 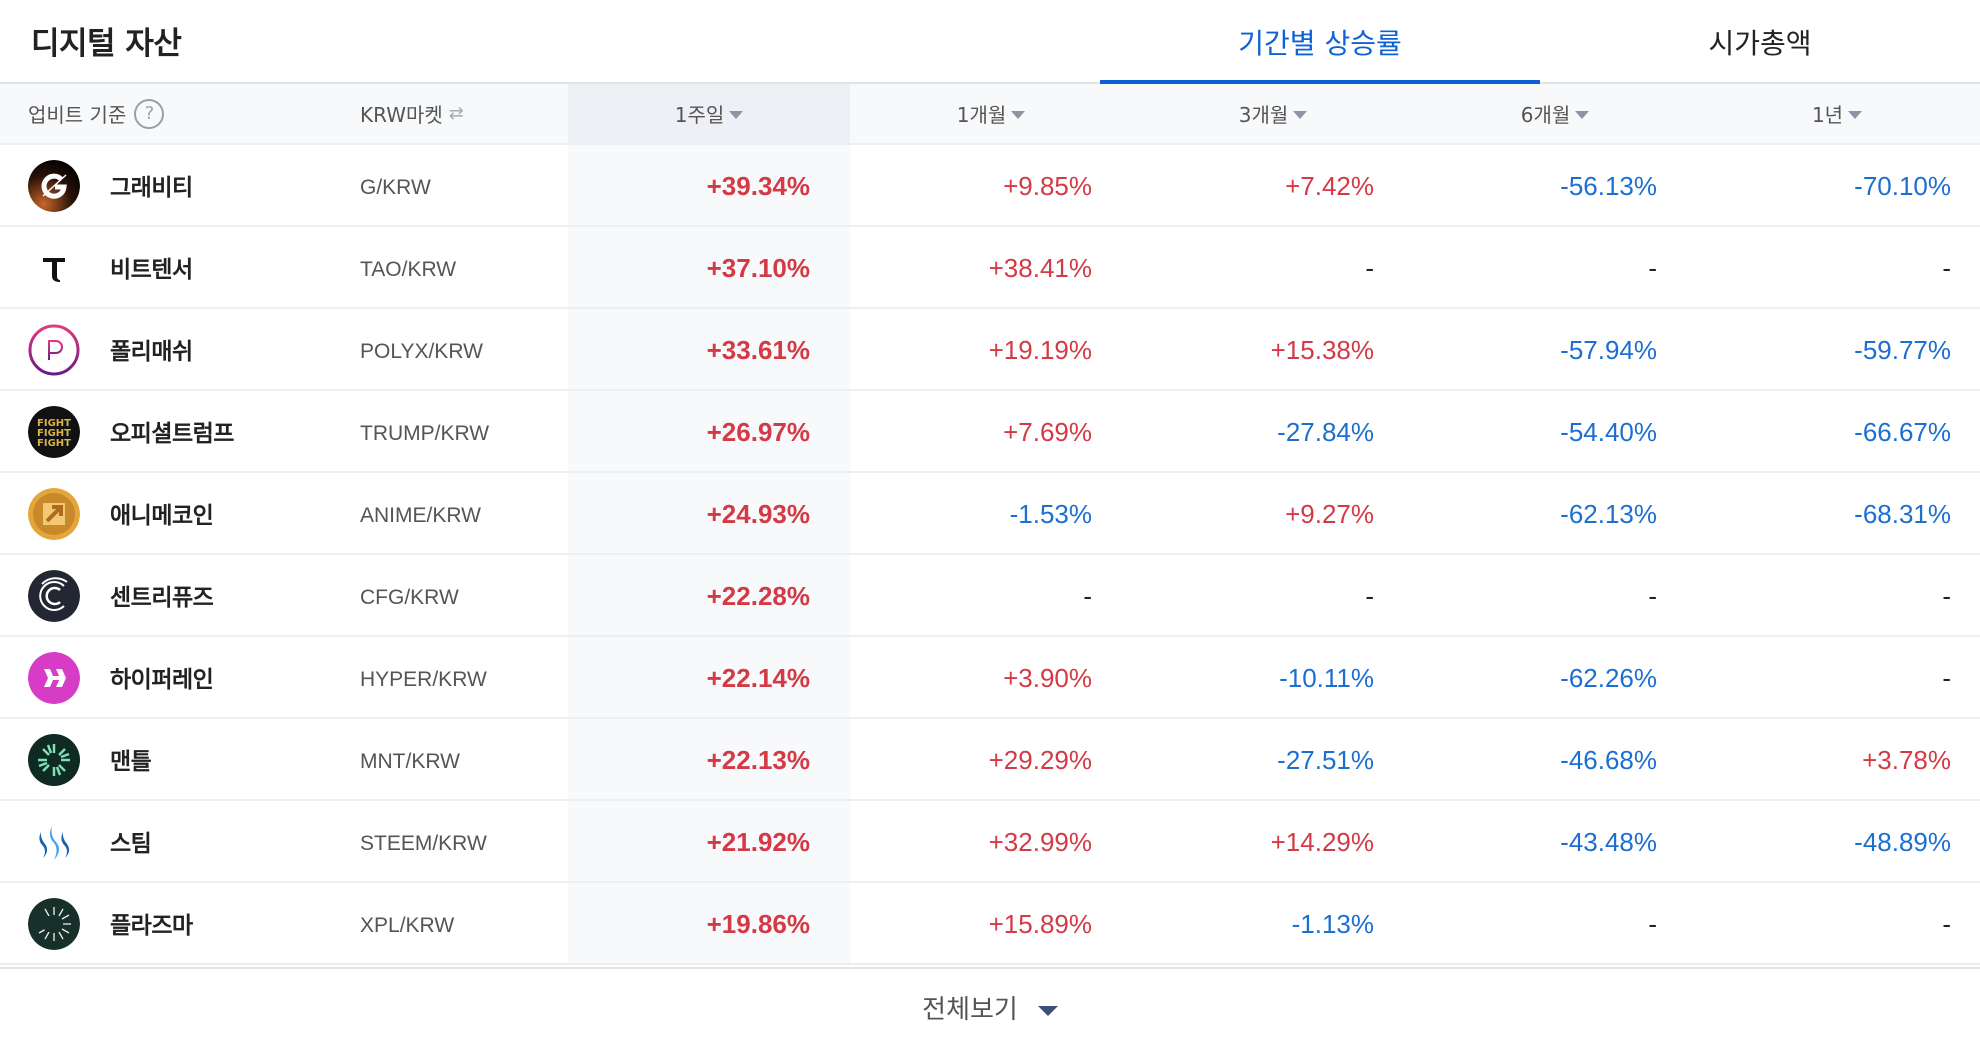 I want to click on table-header: 업비트 기준 ? KRW마켓 ⇄ 1주일 1개월 3개월 6개월 1년, so click(x=990, y=114).